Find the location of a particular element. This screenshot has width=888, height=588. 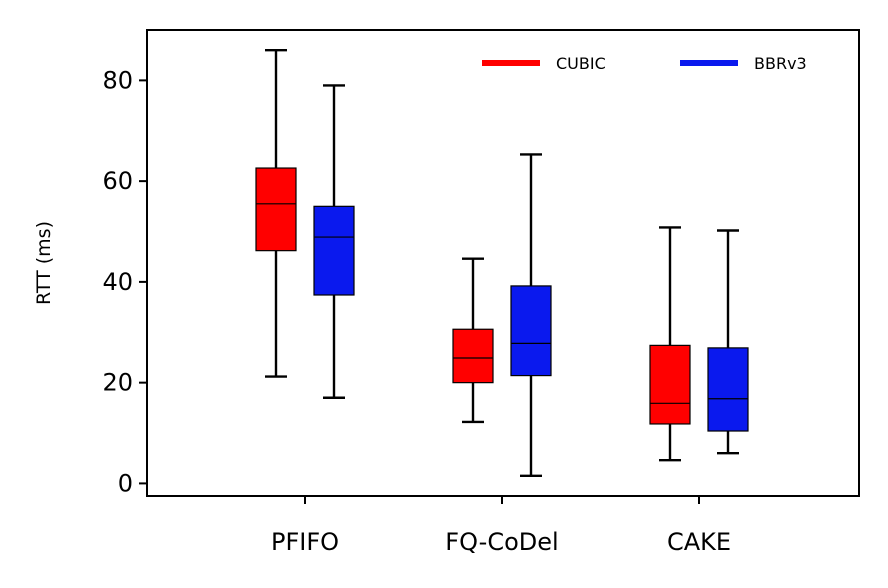

legend-label-bbrv3: BBRv3 is located at coordinates (780, 63).